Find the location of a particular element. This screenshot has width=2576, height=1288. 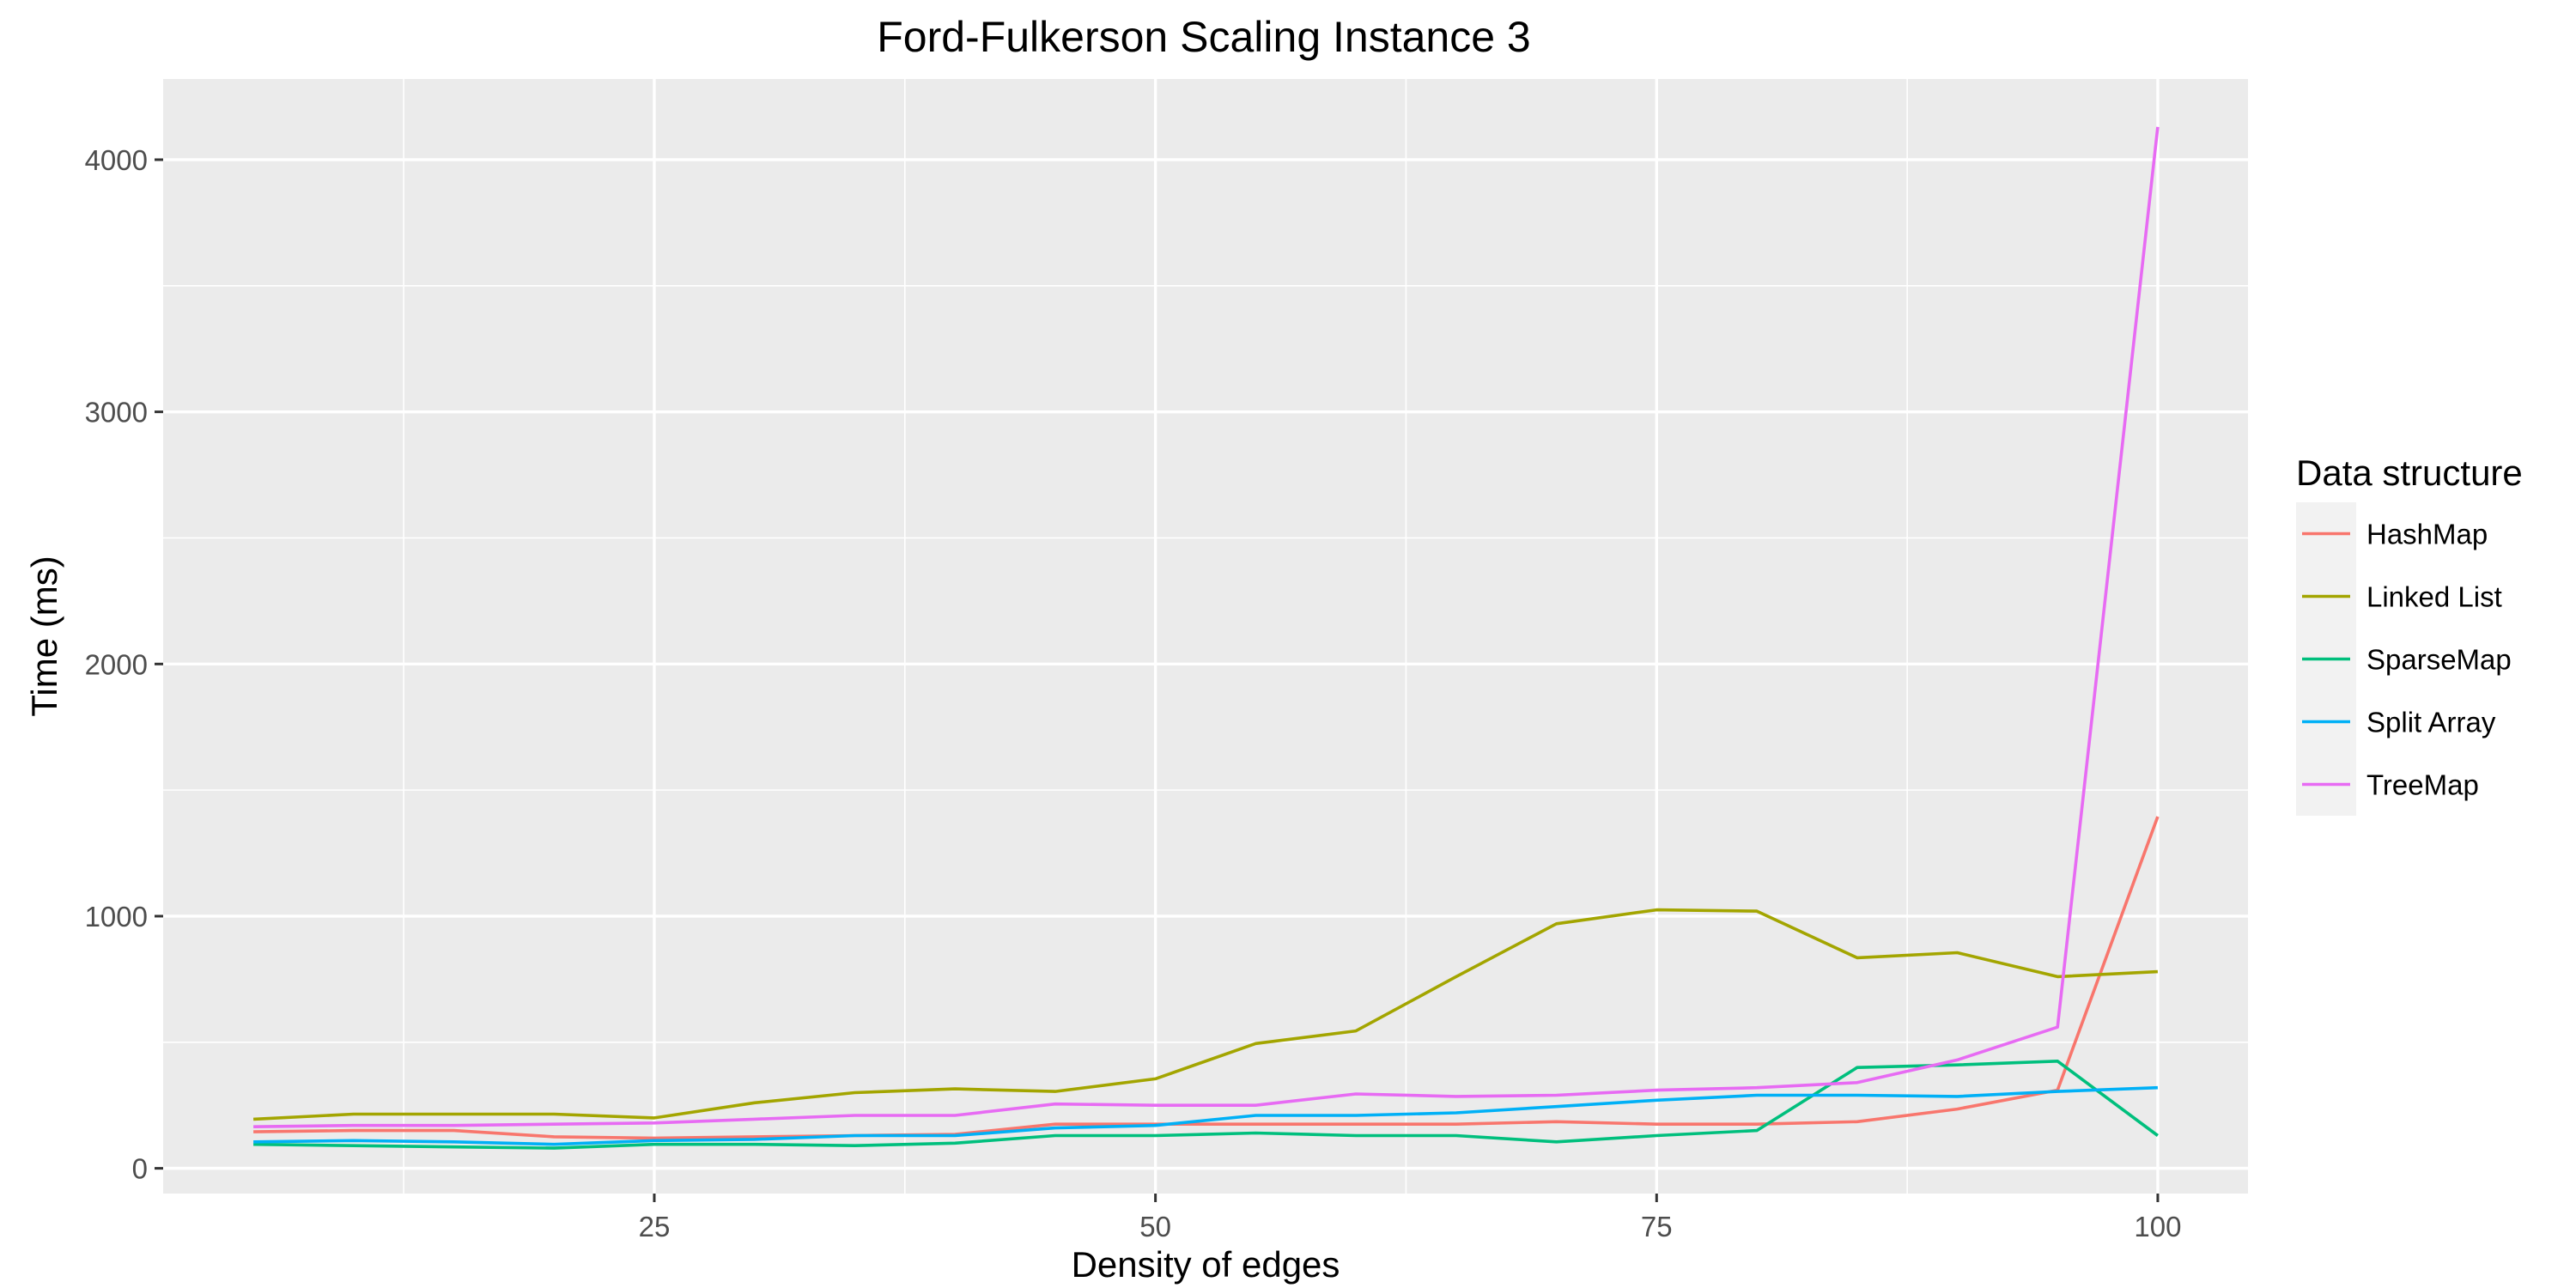

x-tick-label: 100 is located at coordinates (2157, 1226).